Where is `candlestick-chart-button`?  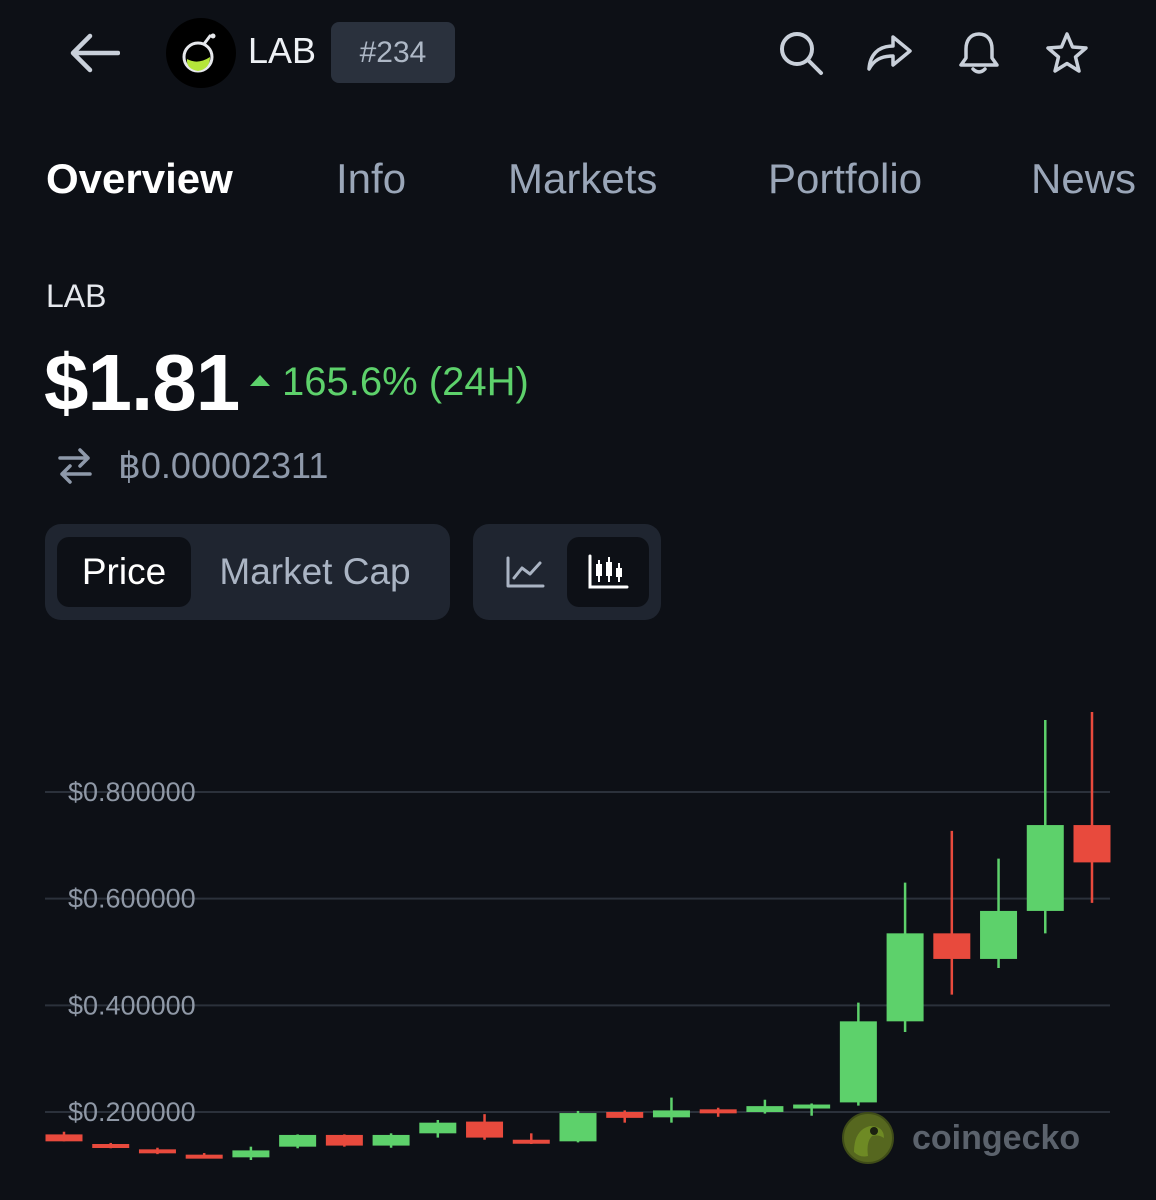 candlestick-chart-button is located at coordinates (608, 572).